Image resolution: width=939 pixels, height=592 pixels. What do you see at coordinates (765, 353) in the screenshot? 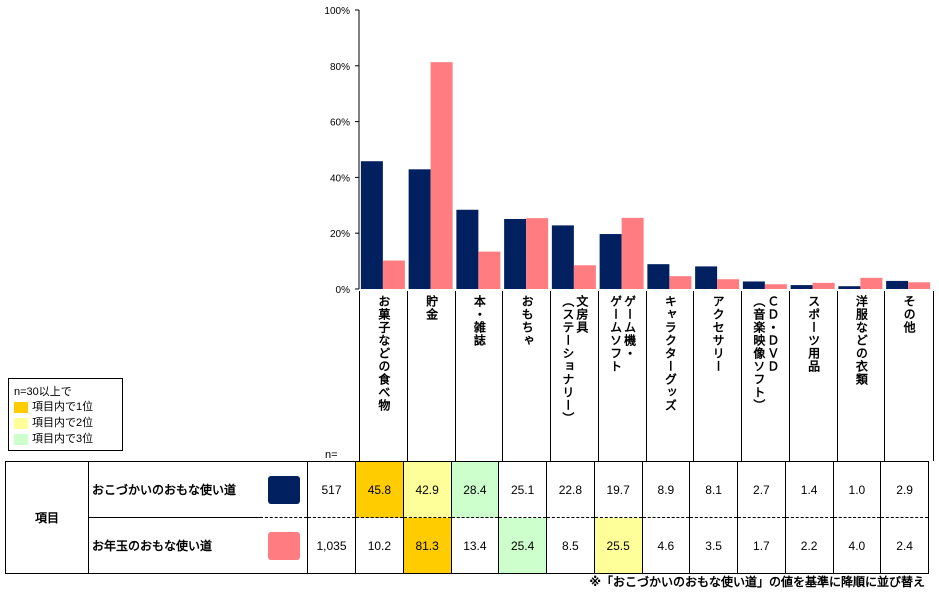
I see `category-label: ＣＤ・ＤＶＤ （音楽映像ソフト）` at bounding box center [765, 353].